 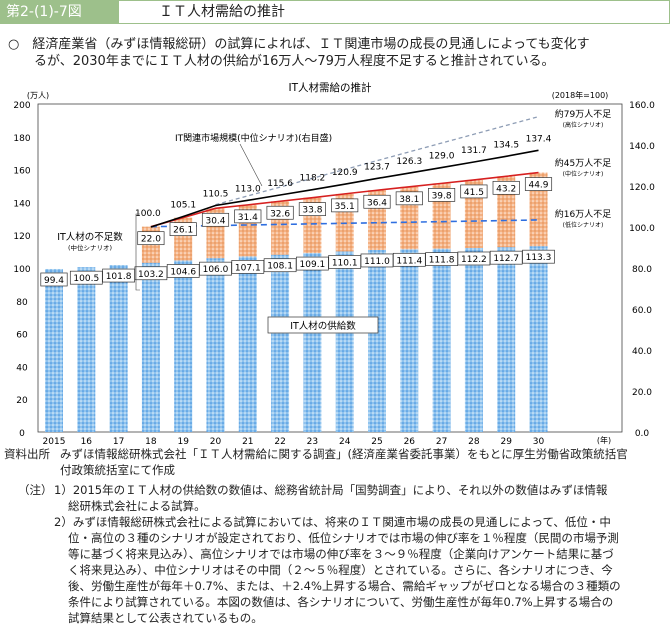 I want to click on shortage-value-label: 31.4, so click(x=248, y=218).